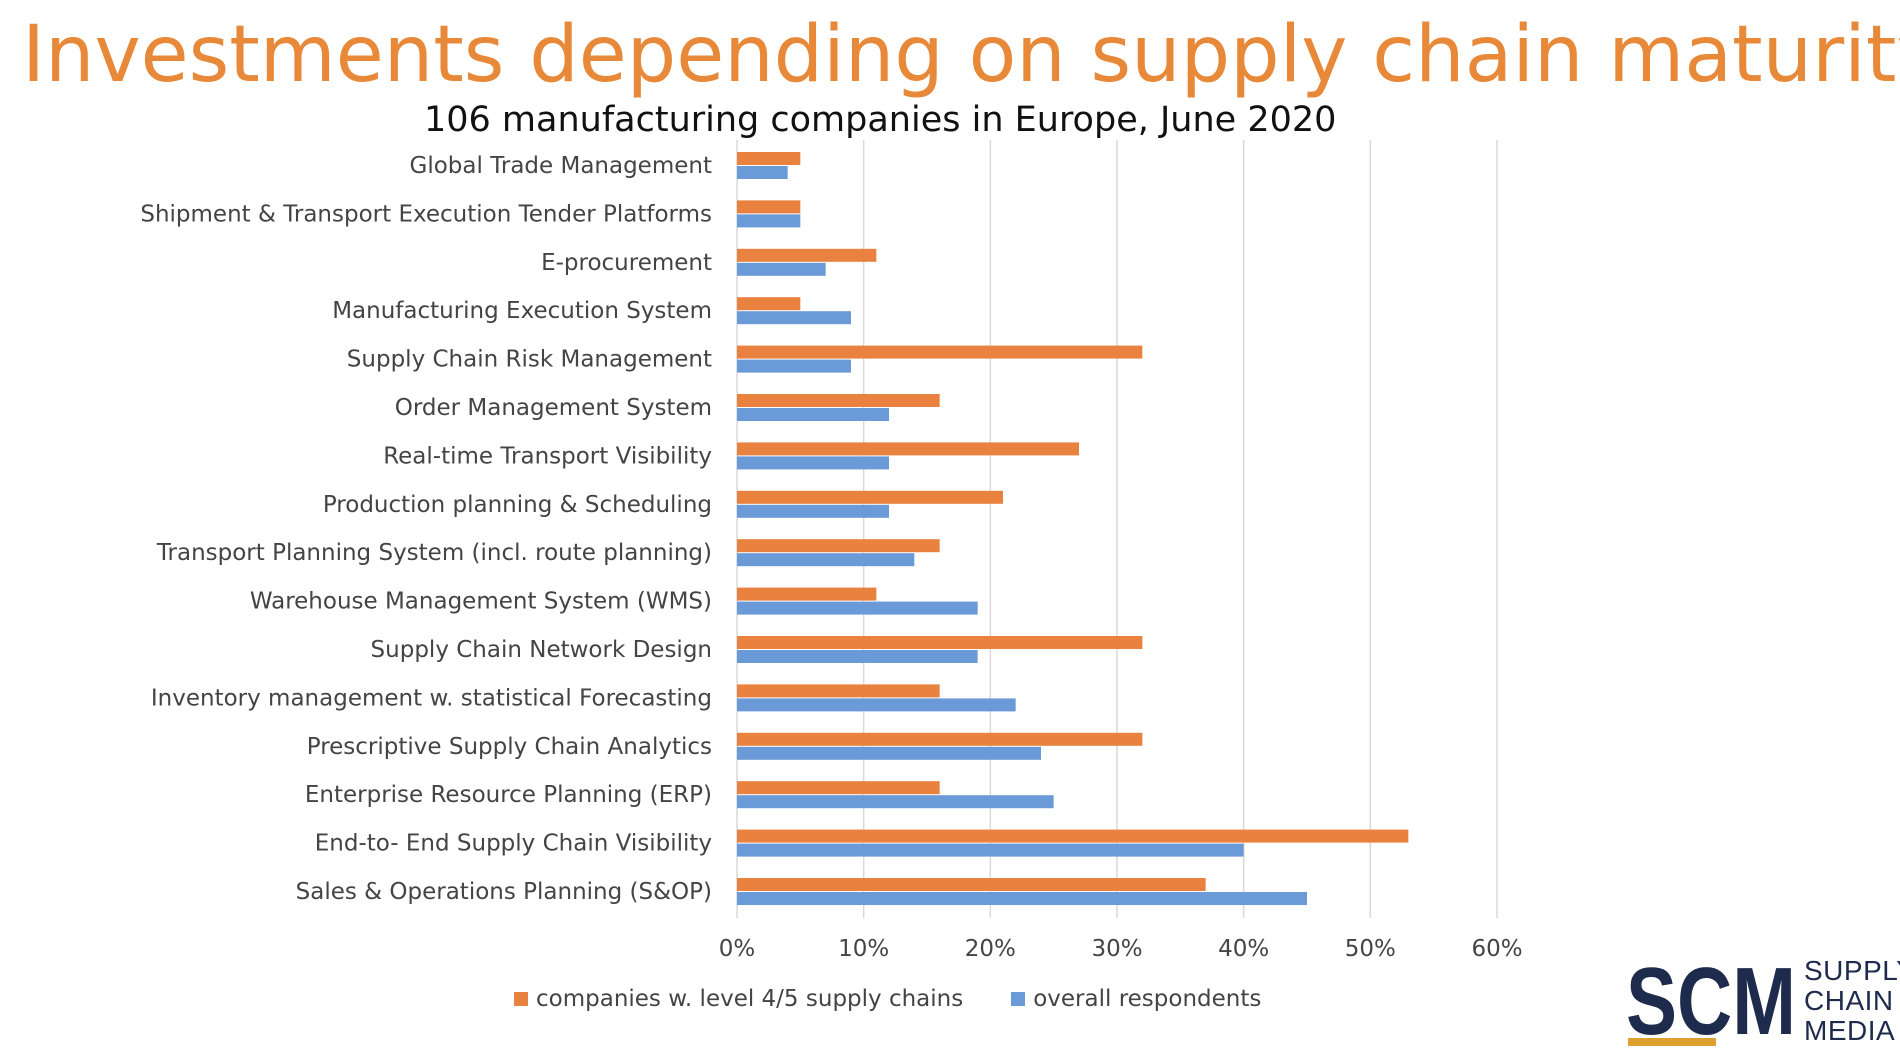  I want to click on category-label: Sales & Operations Planning (S&OP), so click(504, 892).